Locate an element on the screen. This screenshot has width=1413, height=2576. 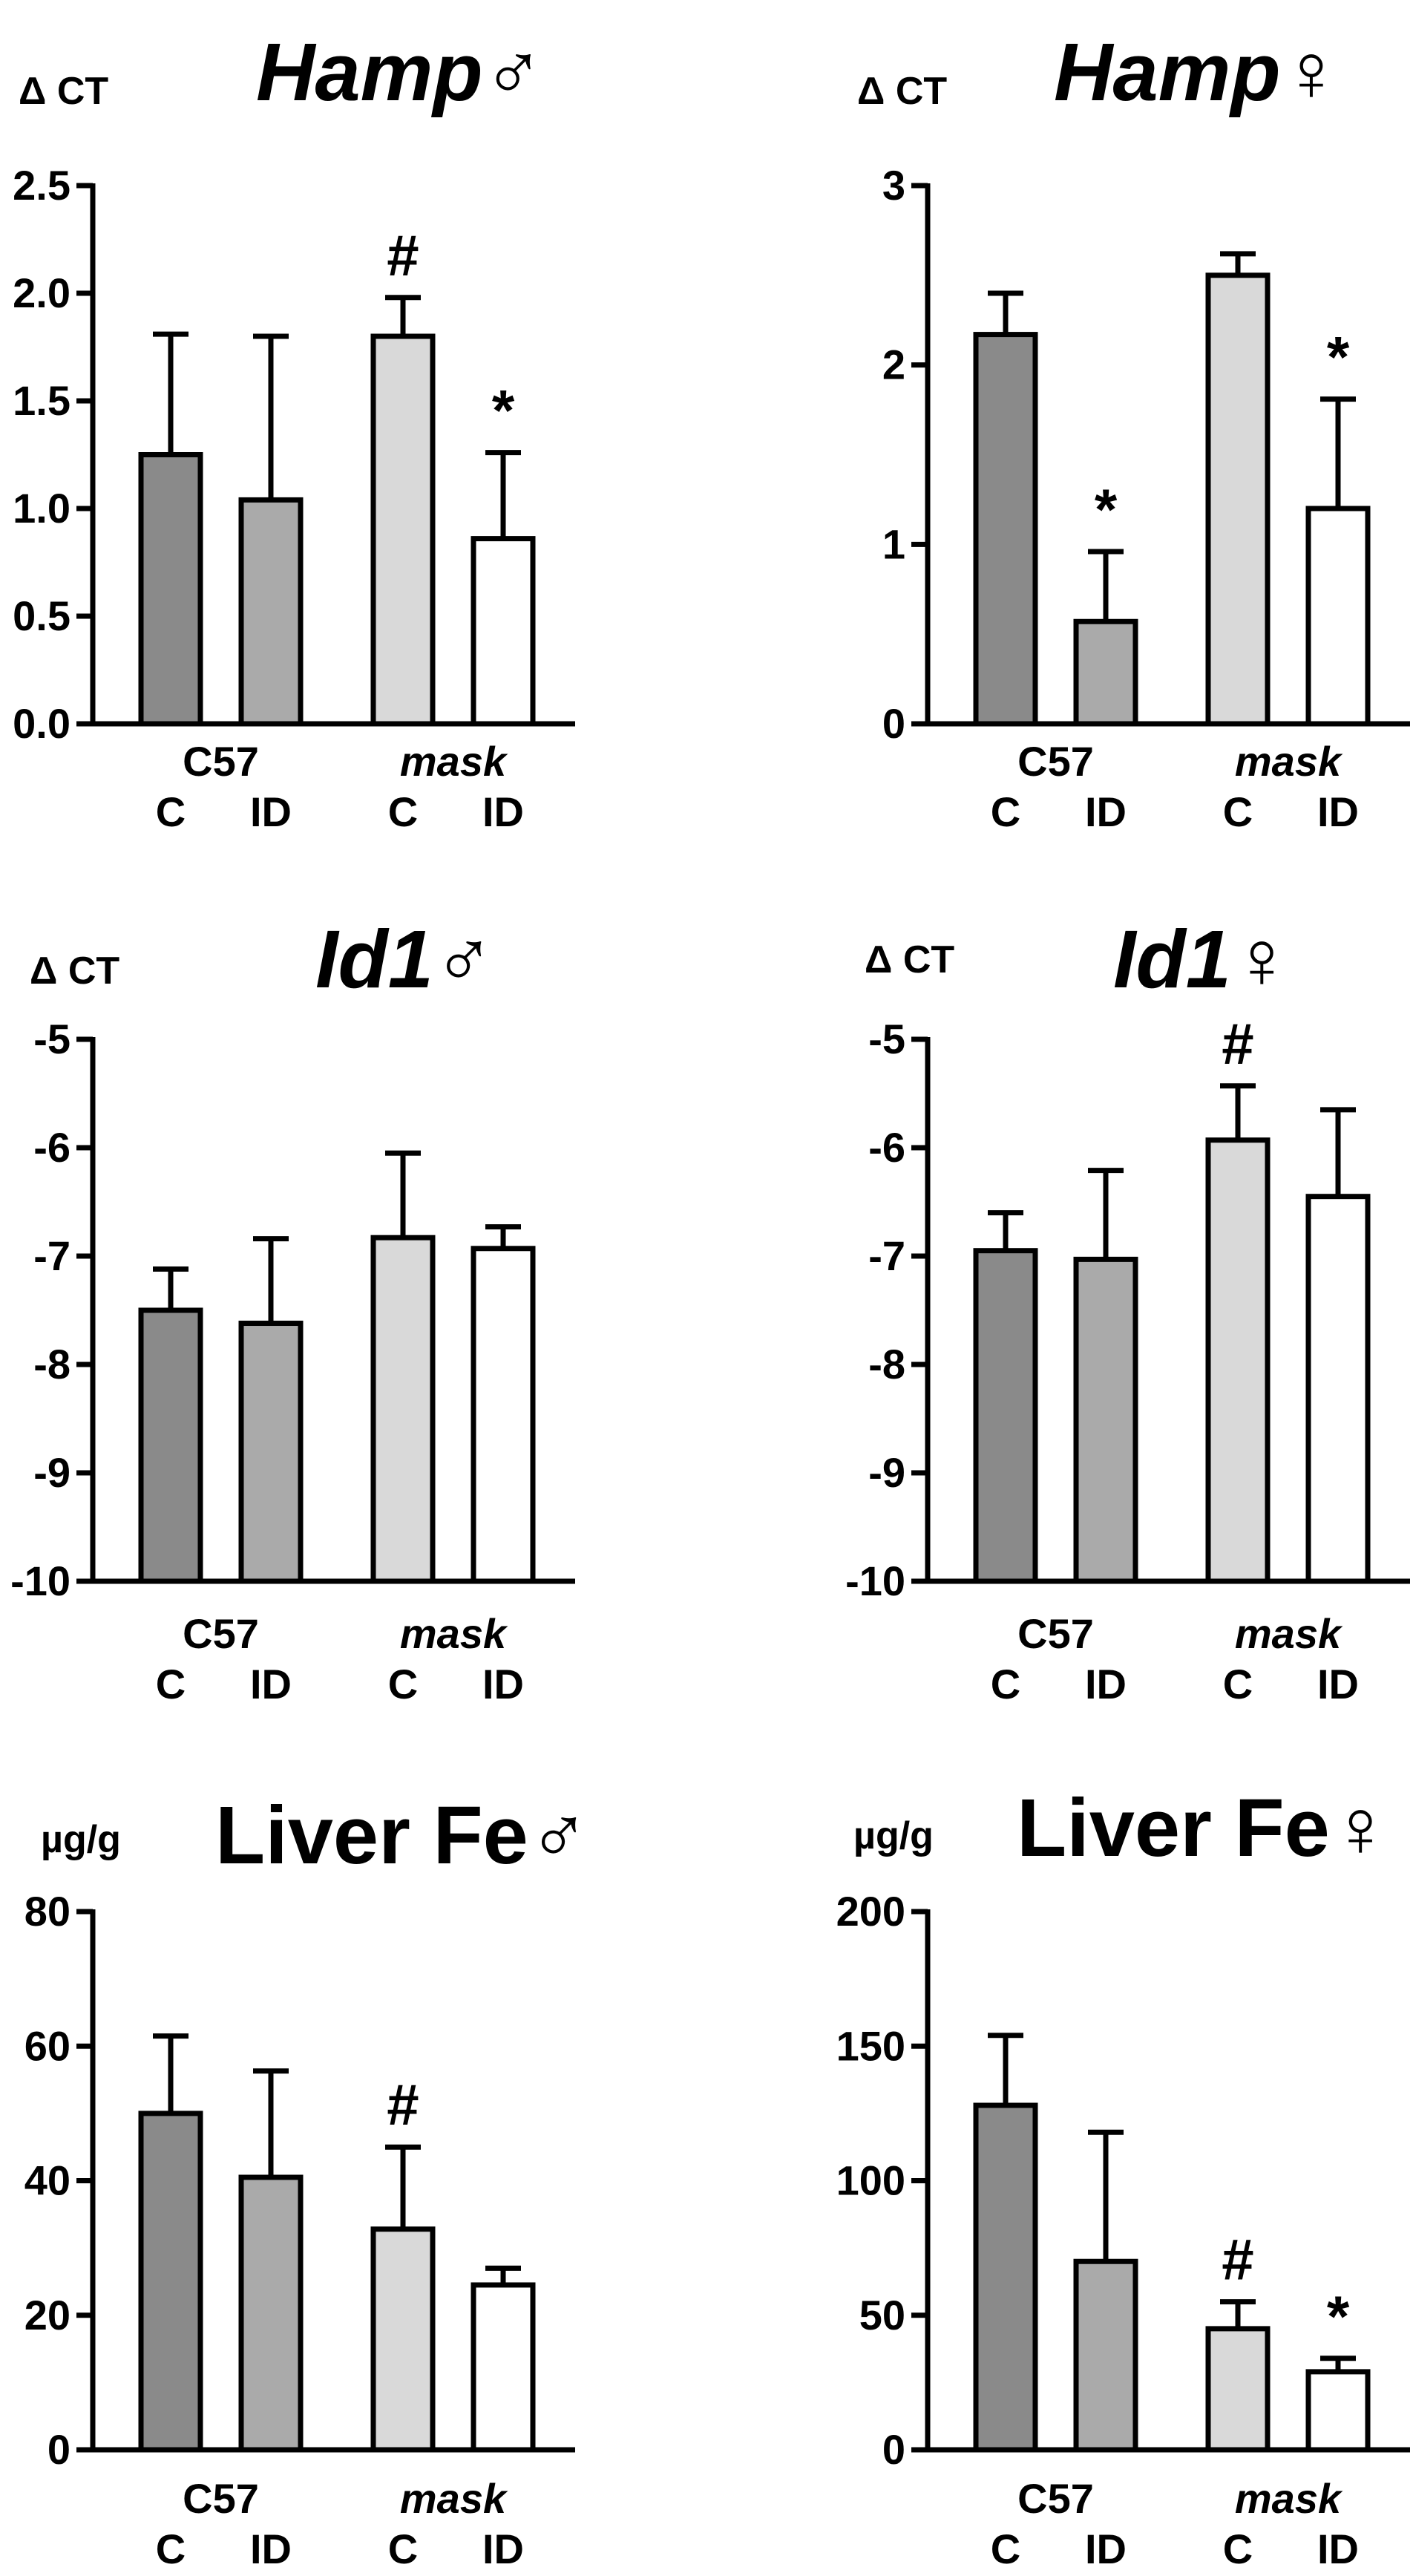
y-tick-label: -9 is located at coordinates (887, 1473).